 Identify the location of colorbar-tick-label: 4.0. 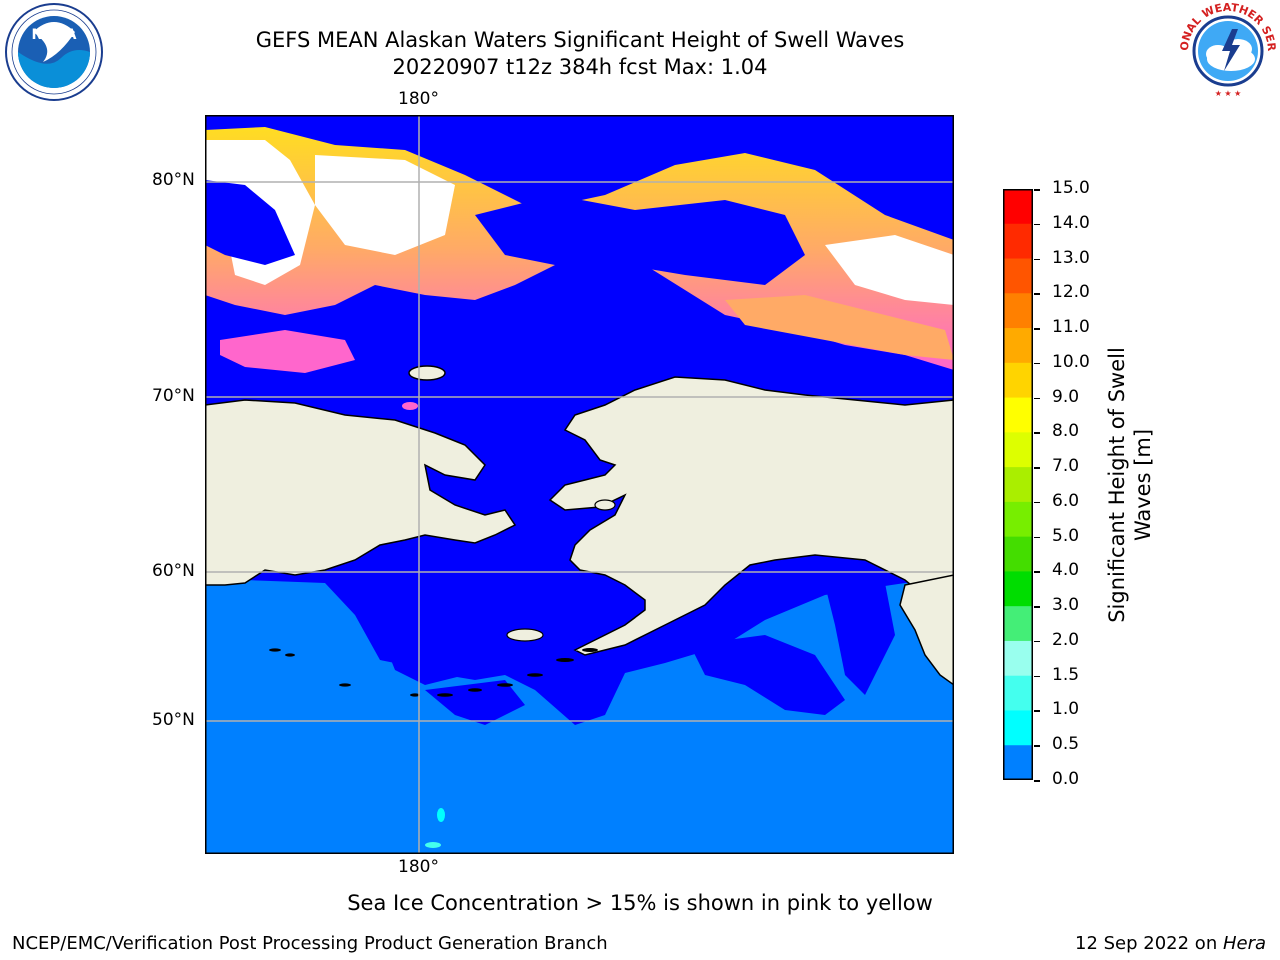
(1066, 570).